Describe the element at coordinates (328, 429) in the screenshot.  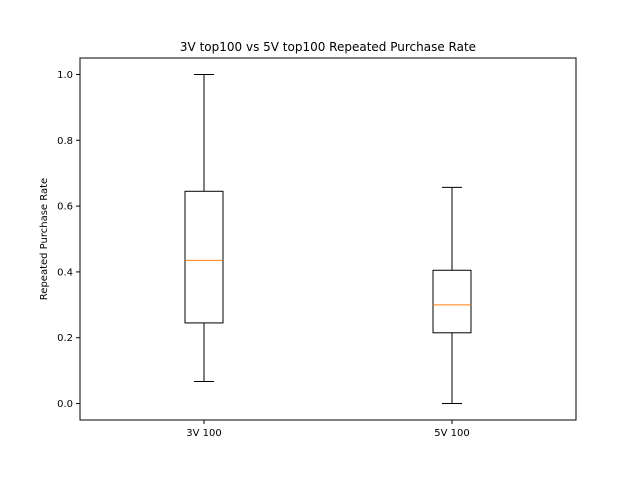
I see `x-axis-ticks: 3V 100 5V 100` at that location.